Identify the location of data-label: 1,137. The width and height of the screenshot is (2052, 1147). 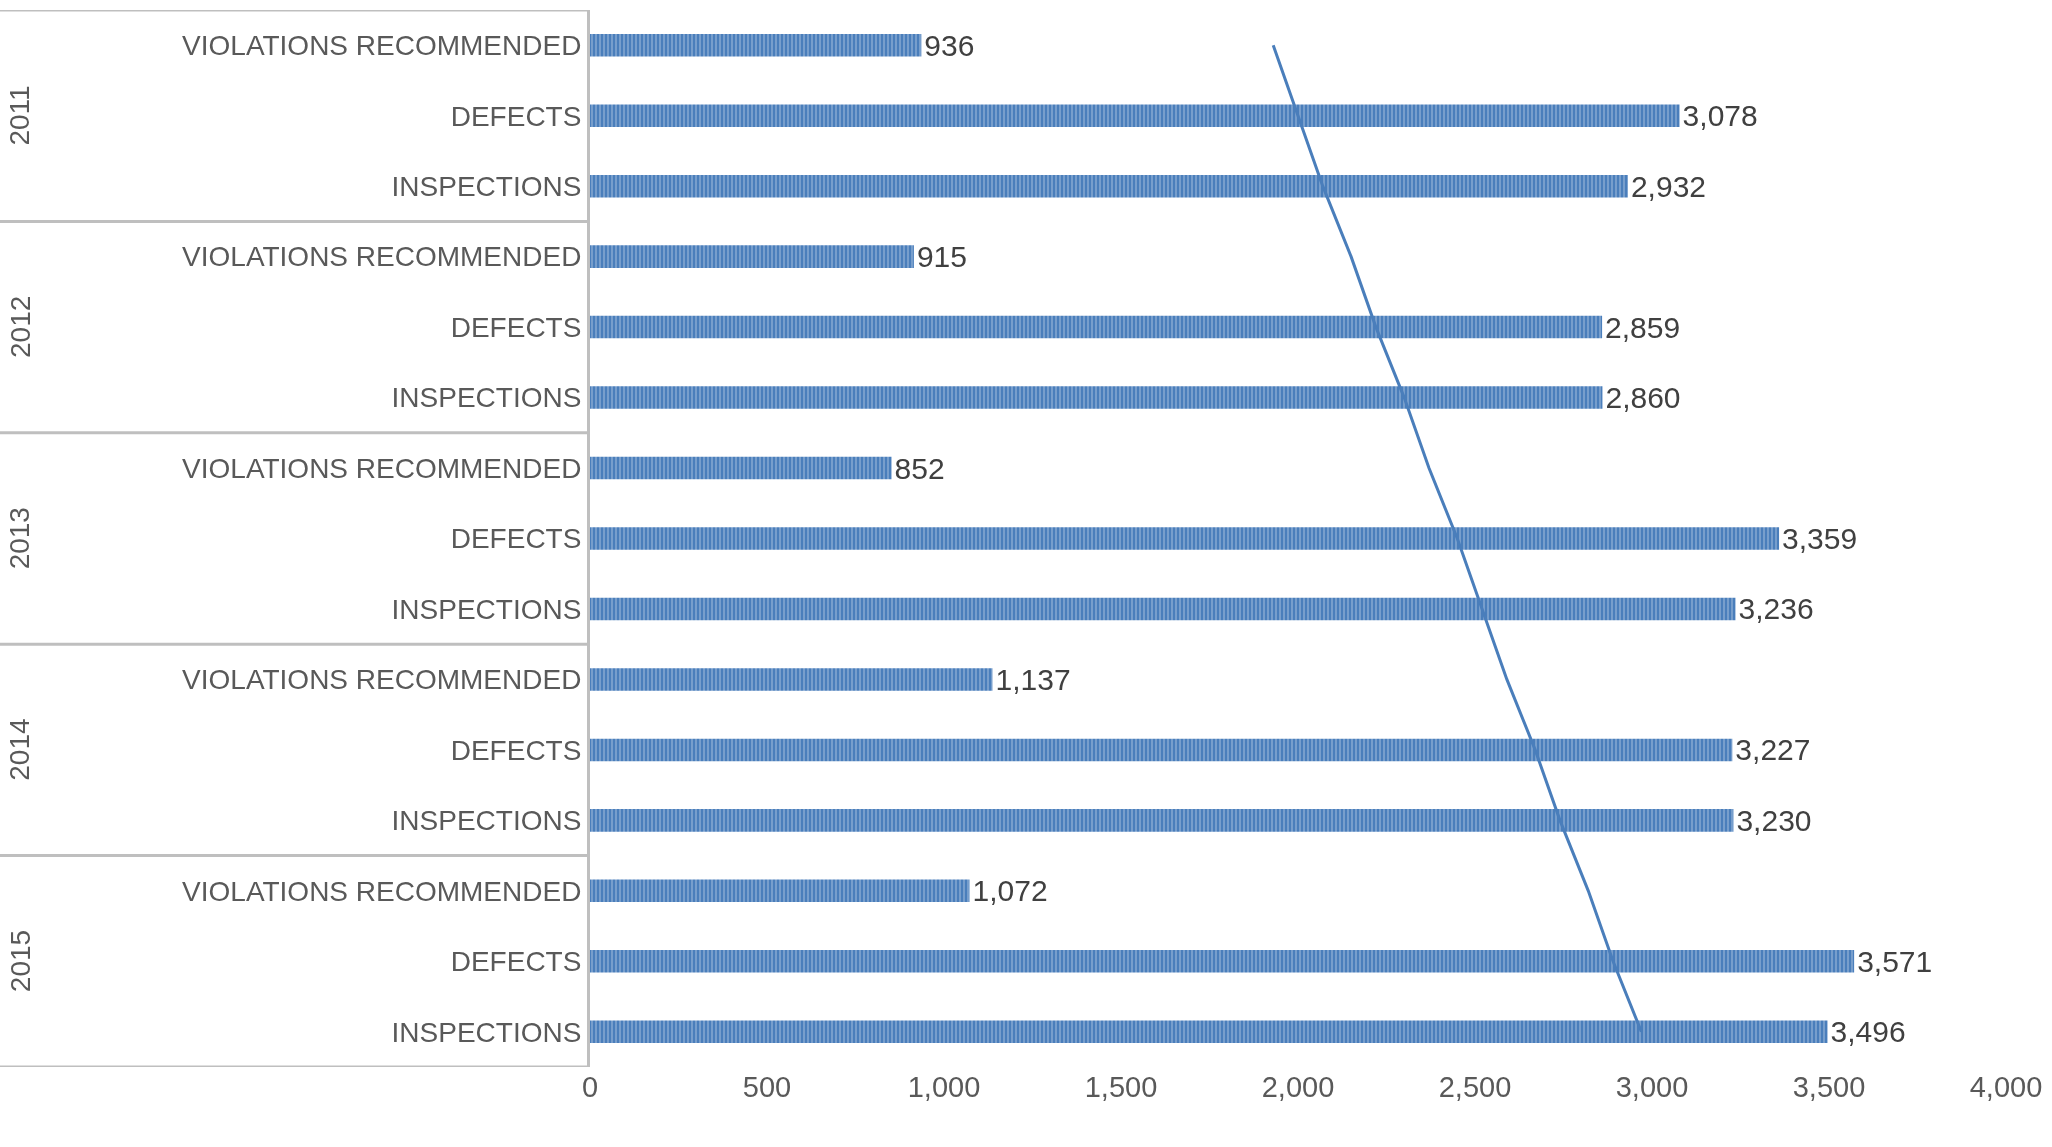
(1033, 679).